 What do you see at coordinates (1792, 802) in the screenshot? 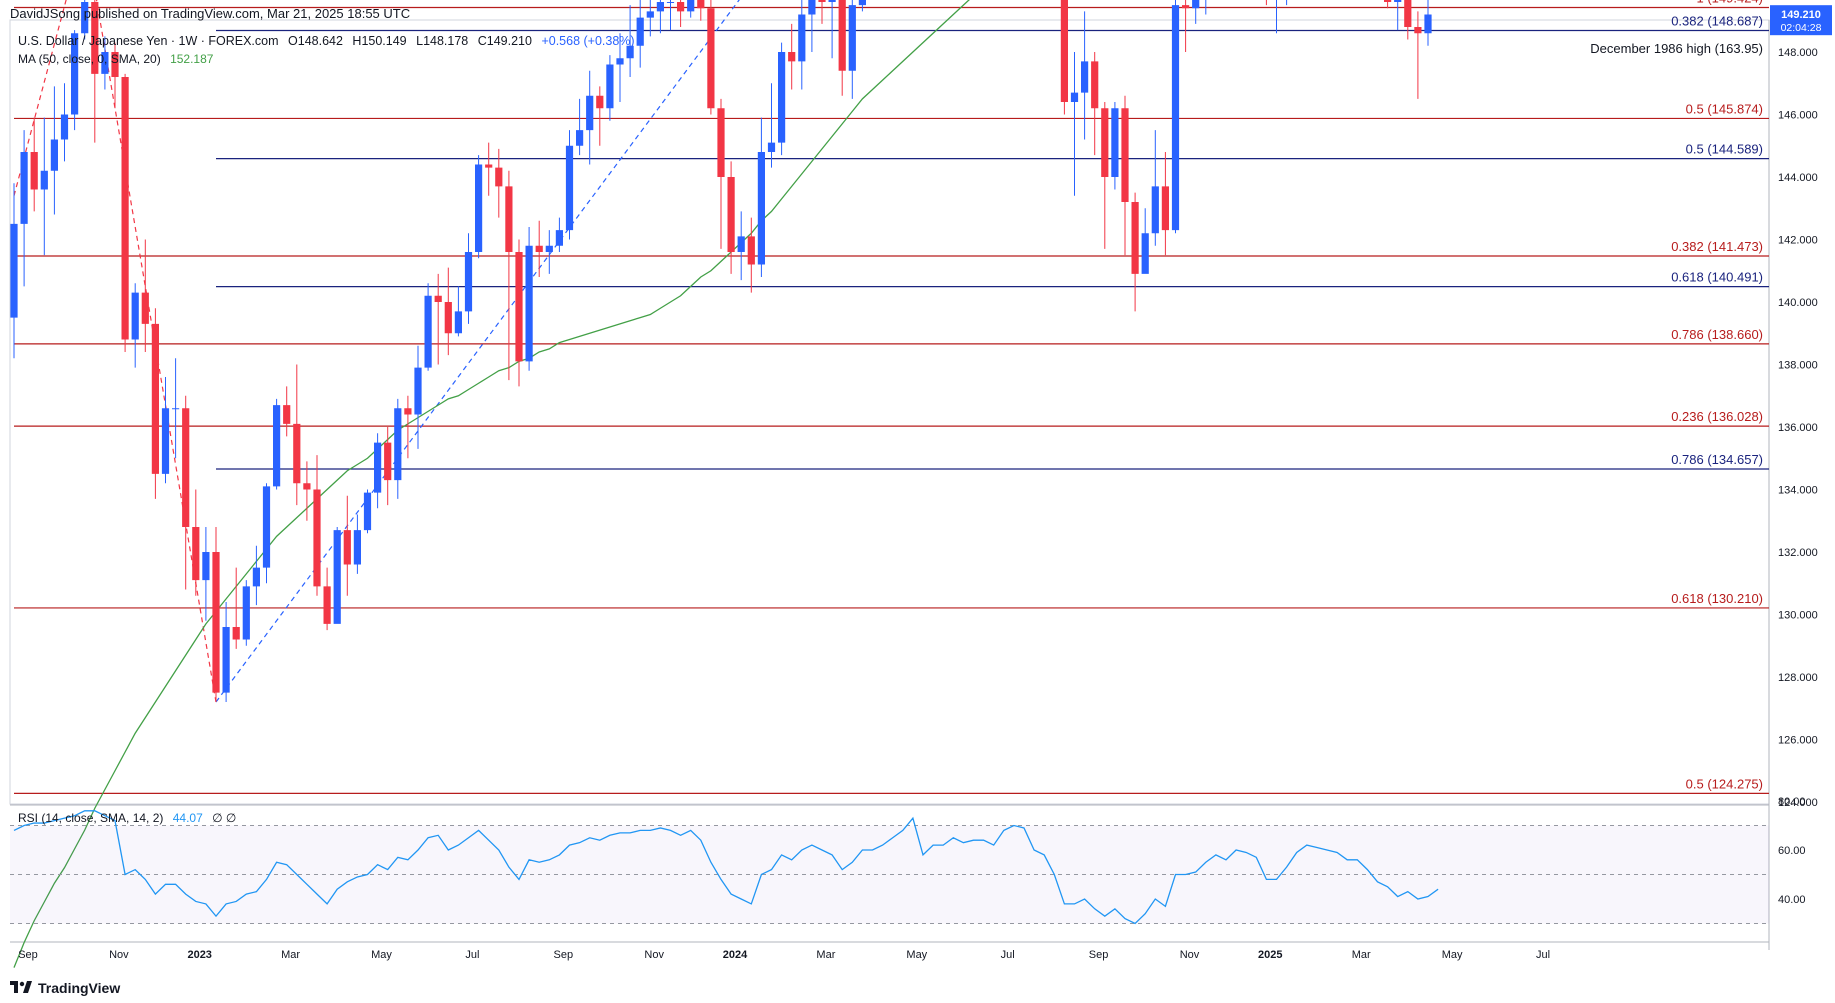
I see `rsi-tick-label: 80.00` at bounding box center [1792, 802].